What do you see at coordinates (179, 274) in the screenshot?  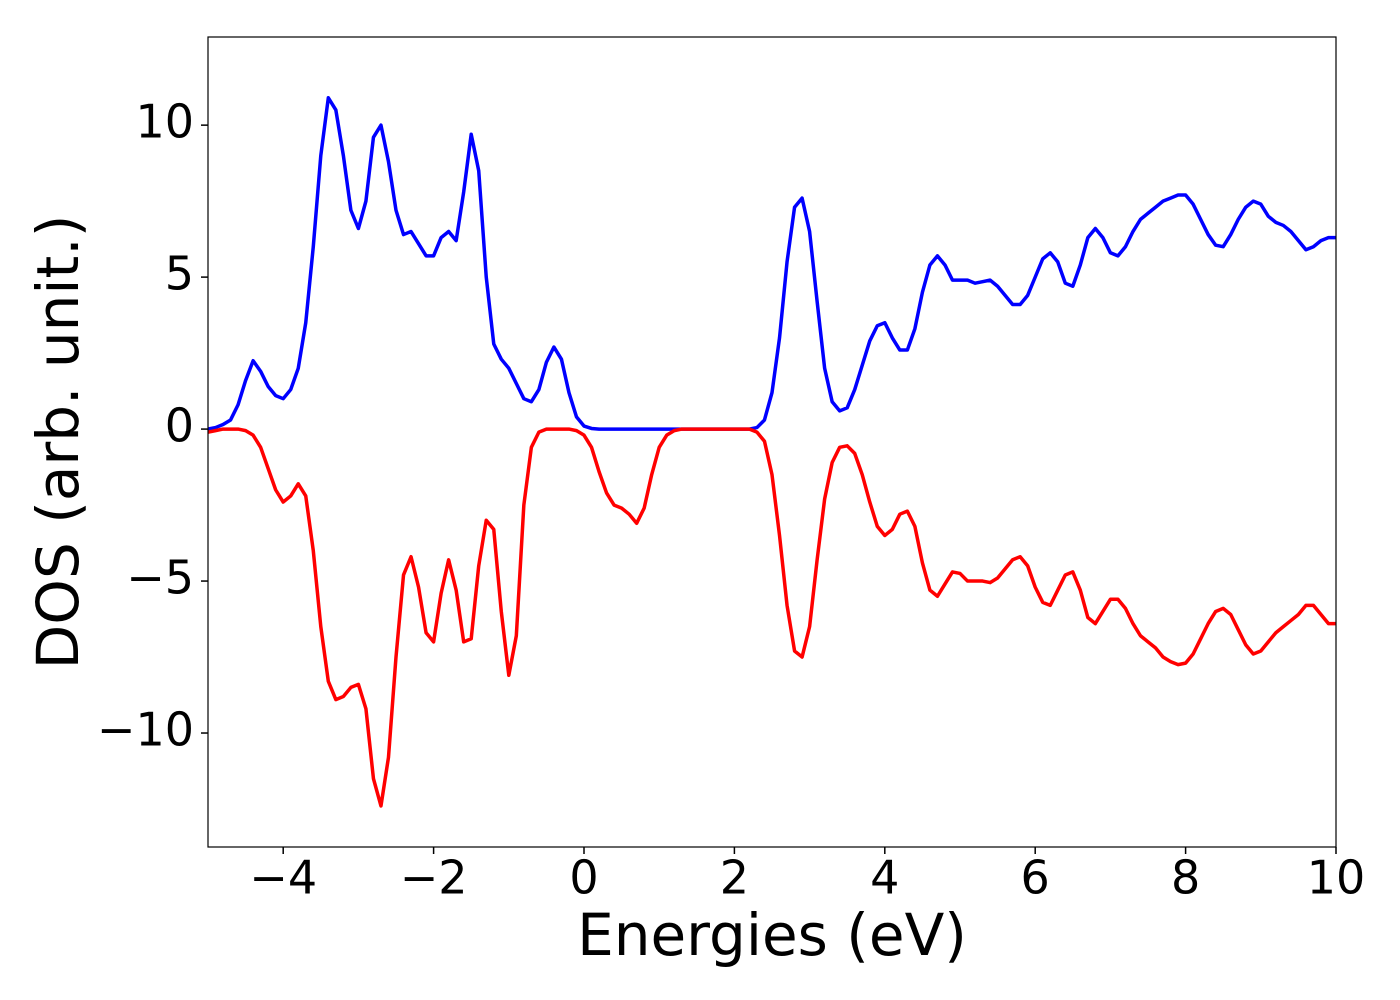 I see `y-tick-label: 5` at bounding box center [179, 274].